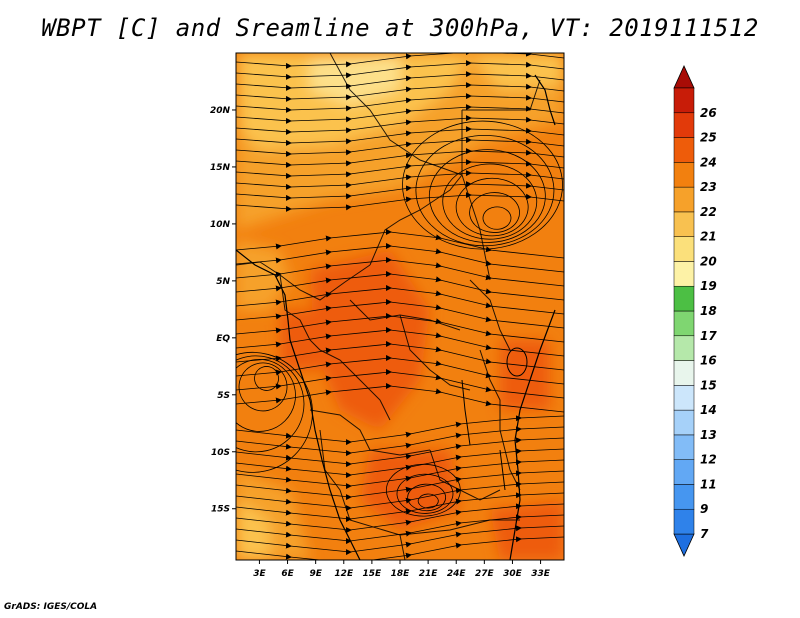 The height and width of the screenshot is (618, 800). Describe the element at coordinates (708, 237) in the screenshot. I see `colorbar-label: 21` at that location.